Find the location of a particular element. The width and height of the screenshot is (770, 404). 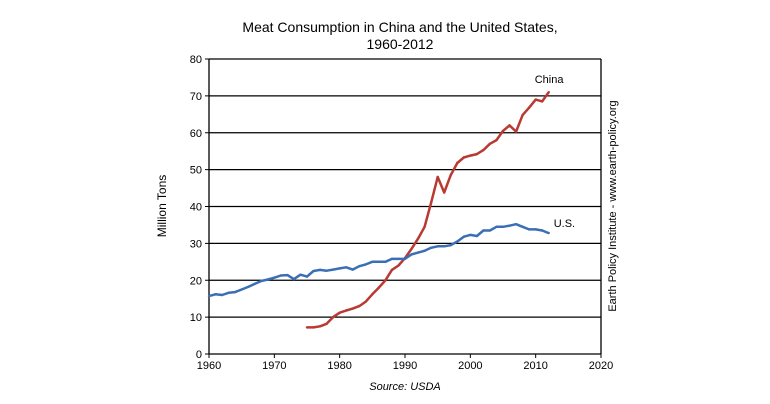

y-tick-label: 40 is located at coordinates (196, 208).